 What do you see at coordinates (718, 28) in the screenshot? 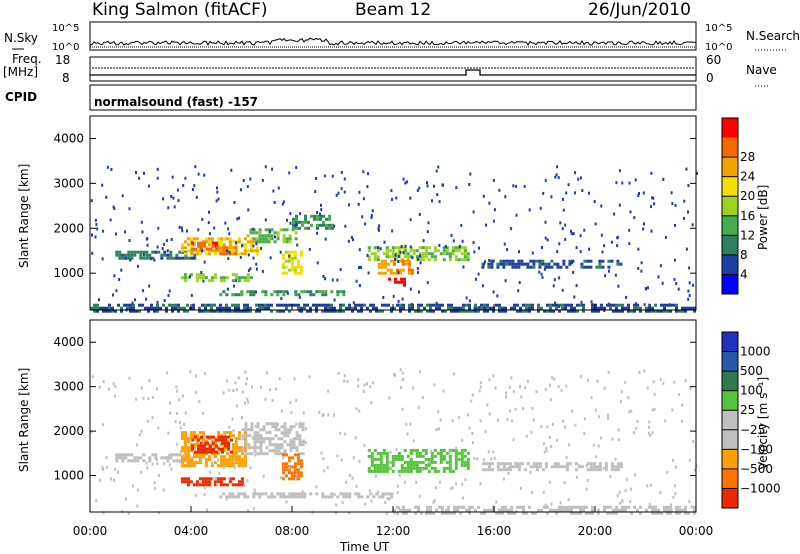
I see `sky-tick-top-right: 10^5` at bounding box center [718, 28].